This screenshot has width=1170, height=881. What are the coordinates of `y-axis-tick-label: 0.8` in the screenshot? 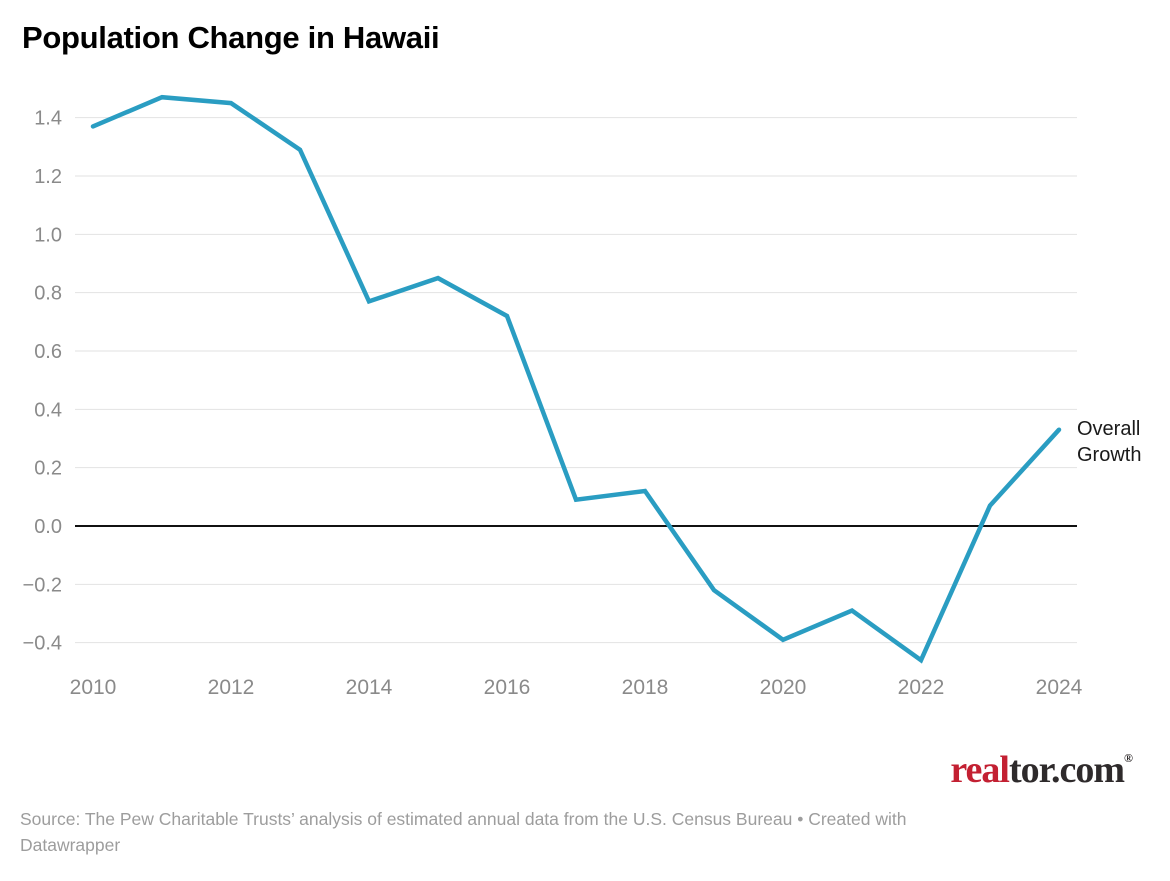 It's located at (48, 294).